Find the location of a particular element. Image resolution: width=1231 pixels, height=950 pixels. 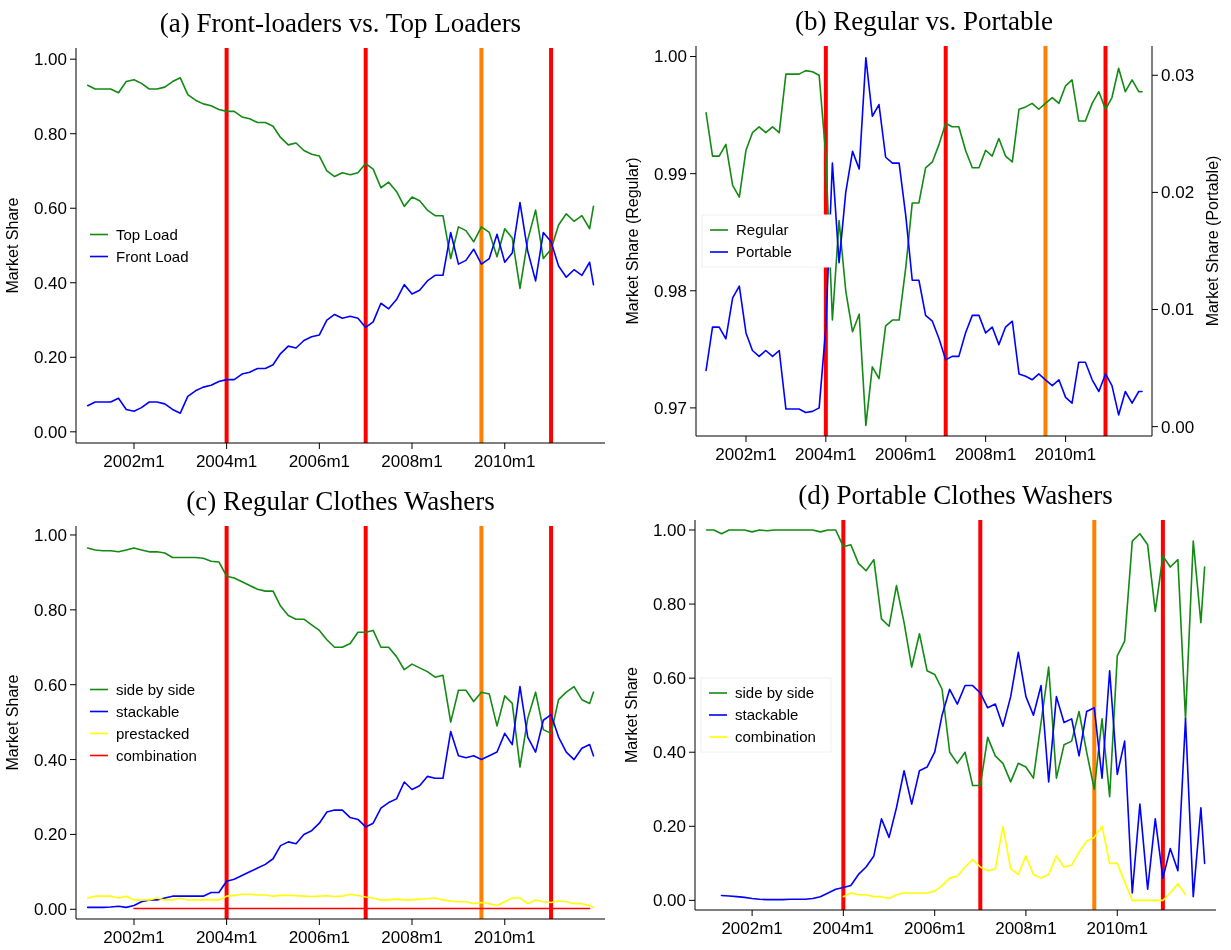

chart-title: (a) Front-loaders vs. Top Loaders is located at coordinates (340, 23).